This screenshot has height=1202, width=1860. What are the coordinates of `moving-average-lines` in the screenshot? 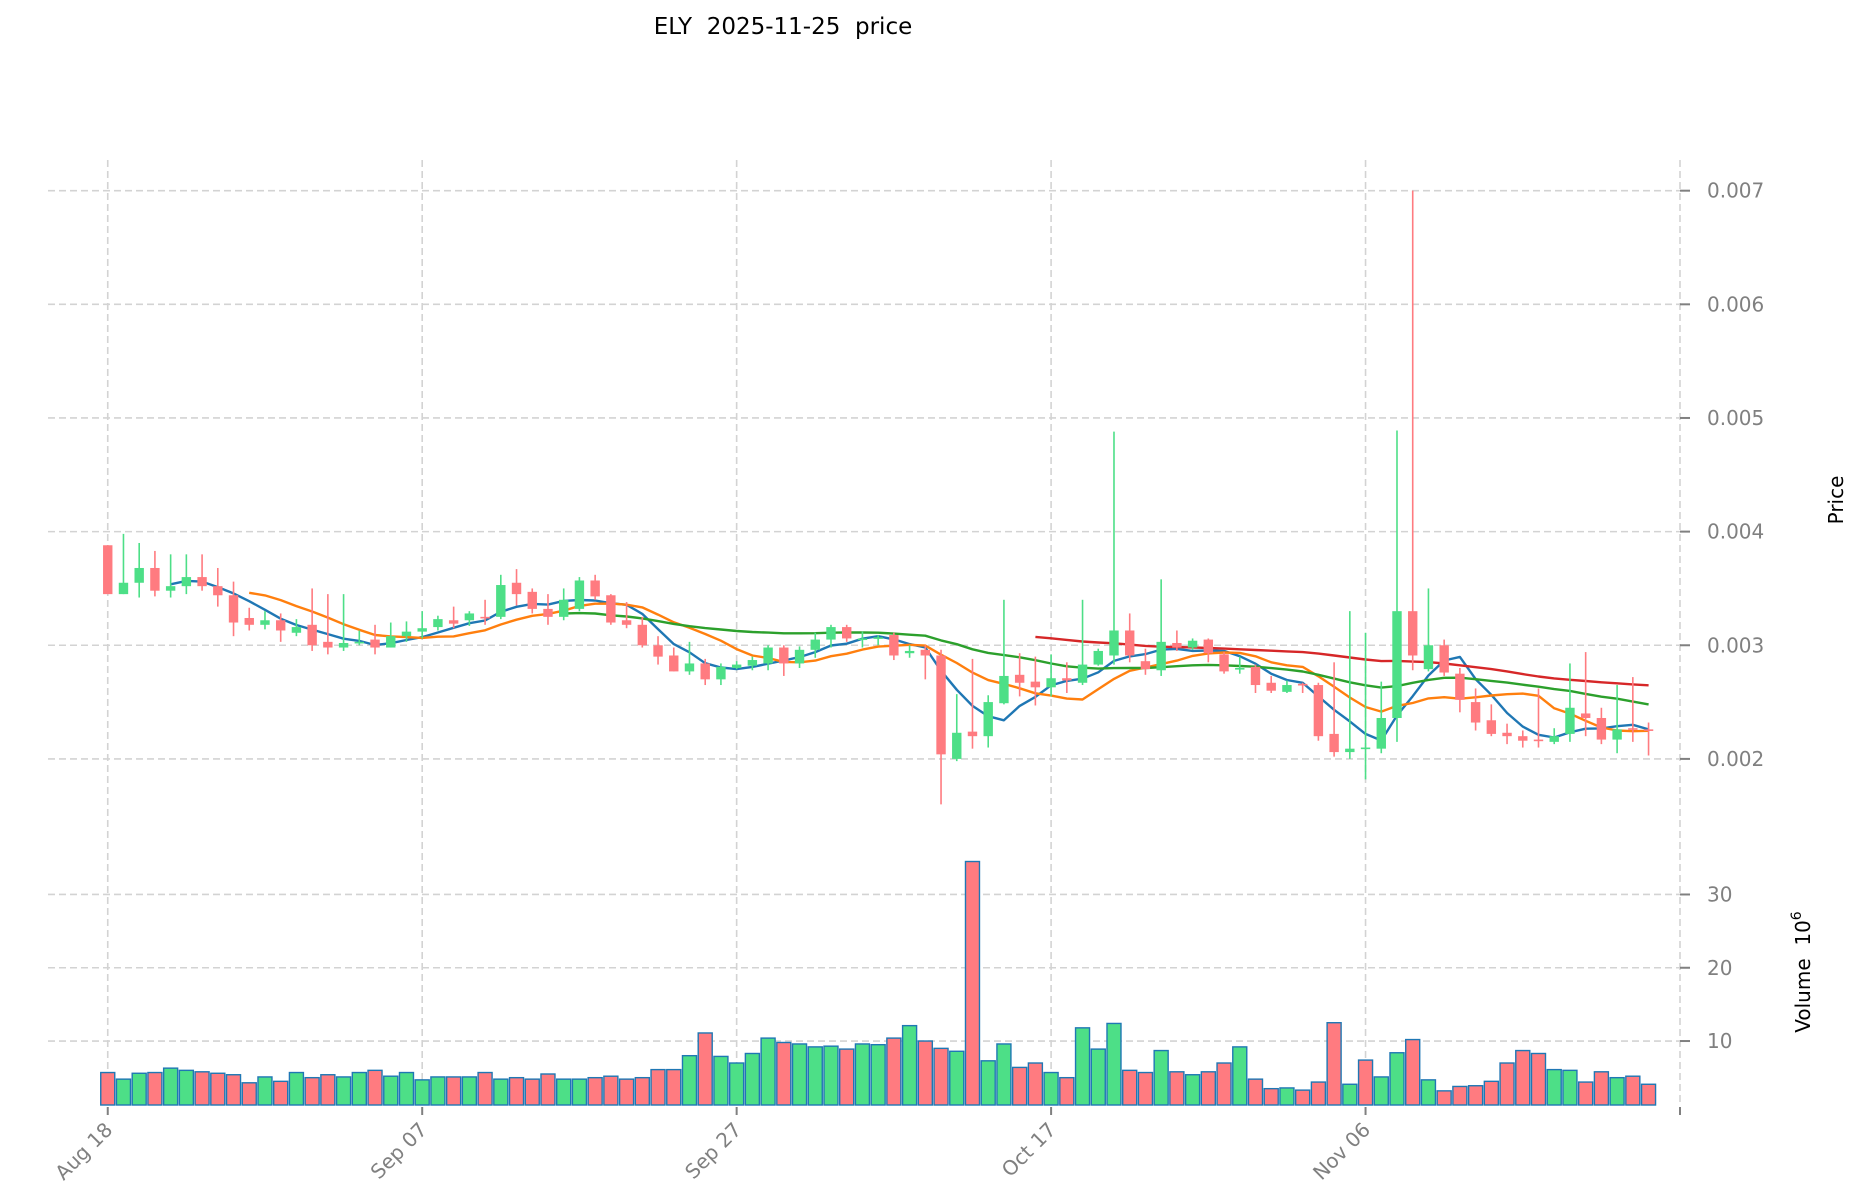 It's located at (909, 660).